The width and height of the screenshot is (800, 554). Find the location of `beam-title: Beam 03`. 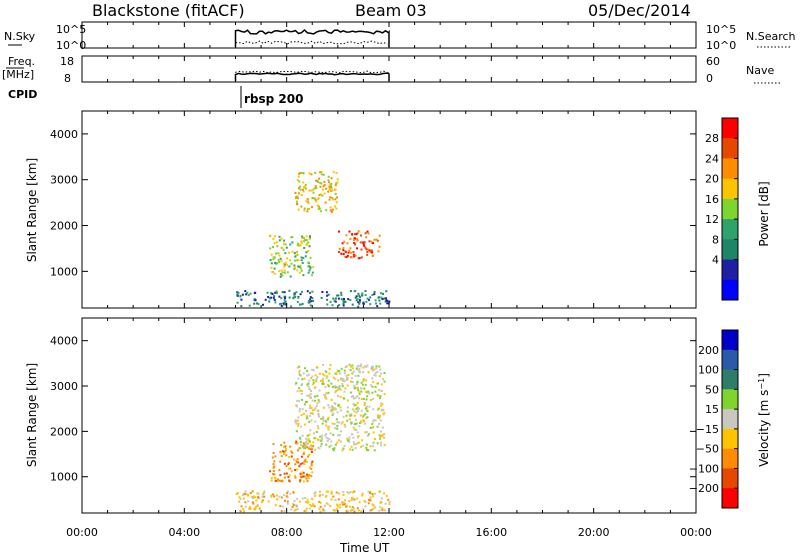

beam-title: Beam 03 is located at coordinates (391, 10).